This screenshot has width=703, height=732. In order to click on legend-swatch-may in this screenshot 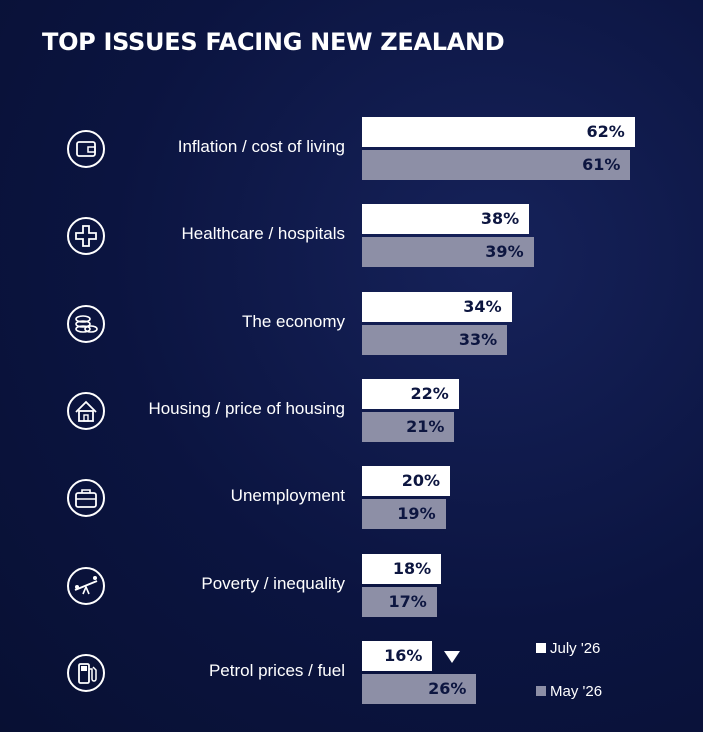, I will do `click(541, 691)`.